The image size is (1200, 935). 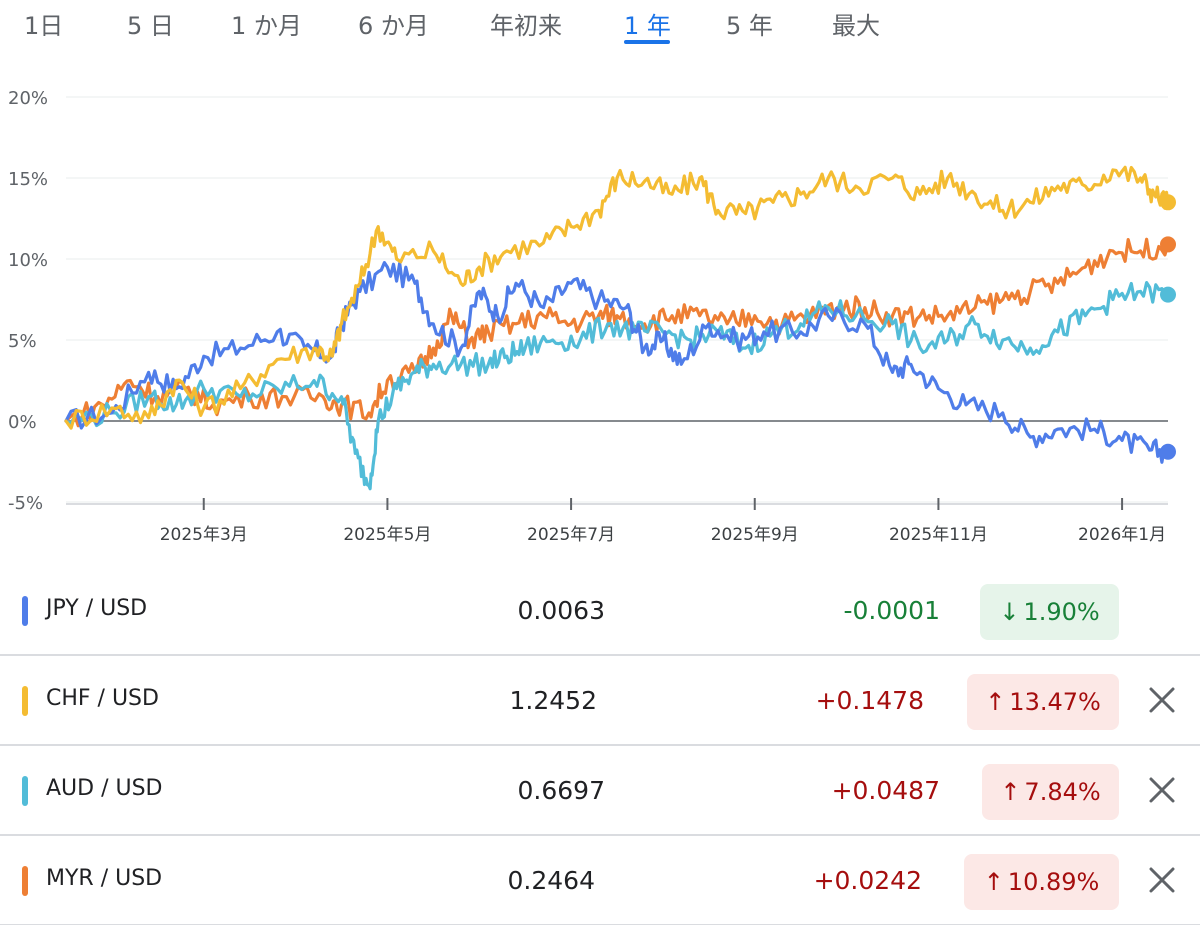 I want to click on change-value: +0.1478, so click(x=869, y=700).